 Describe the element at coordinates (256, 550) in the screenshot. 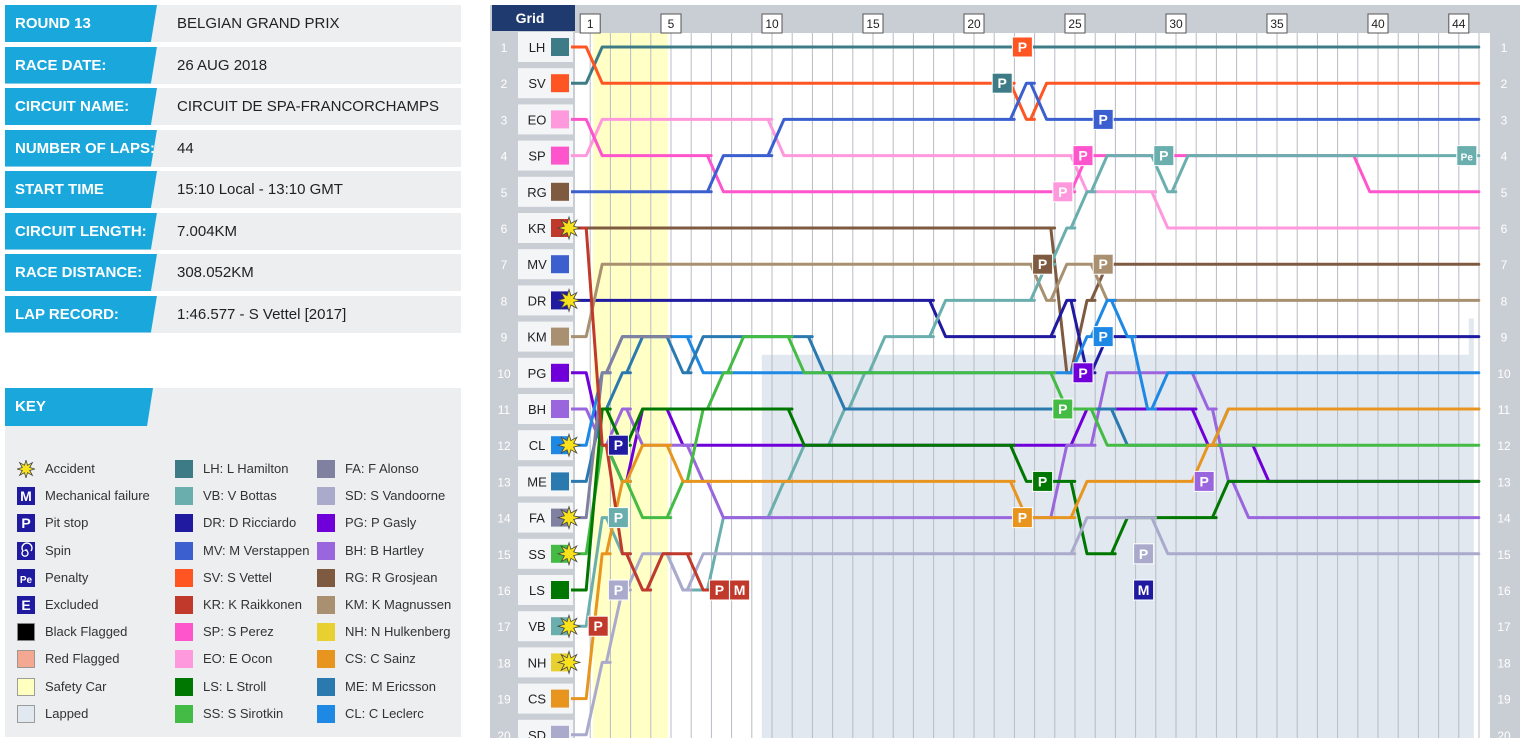

I see `key-driver-label: MV: M Verstappen` at that location.